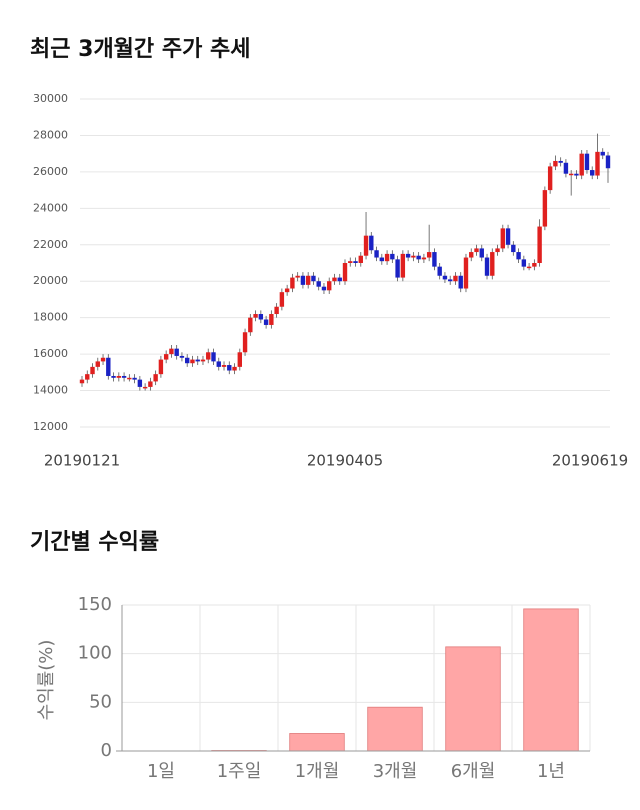 This screenshot has width=640, height=810. I want to click on x-tick-label: 1년, so click(551, 771).